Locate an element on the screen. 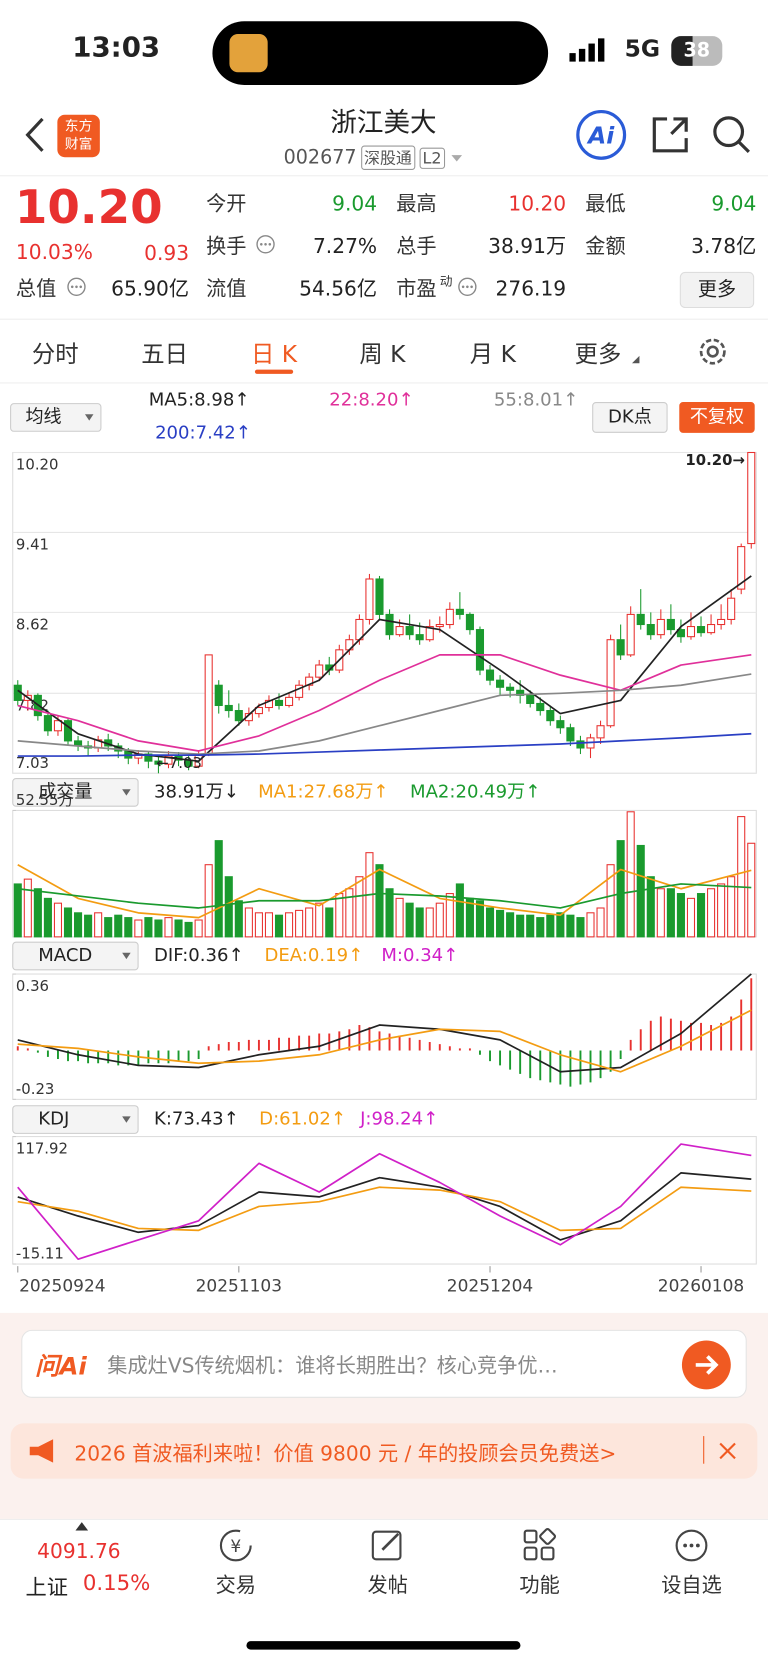 The image size is (768, 1665). watchlist-icon is located at coordinates (691, 1545).